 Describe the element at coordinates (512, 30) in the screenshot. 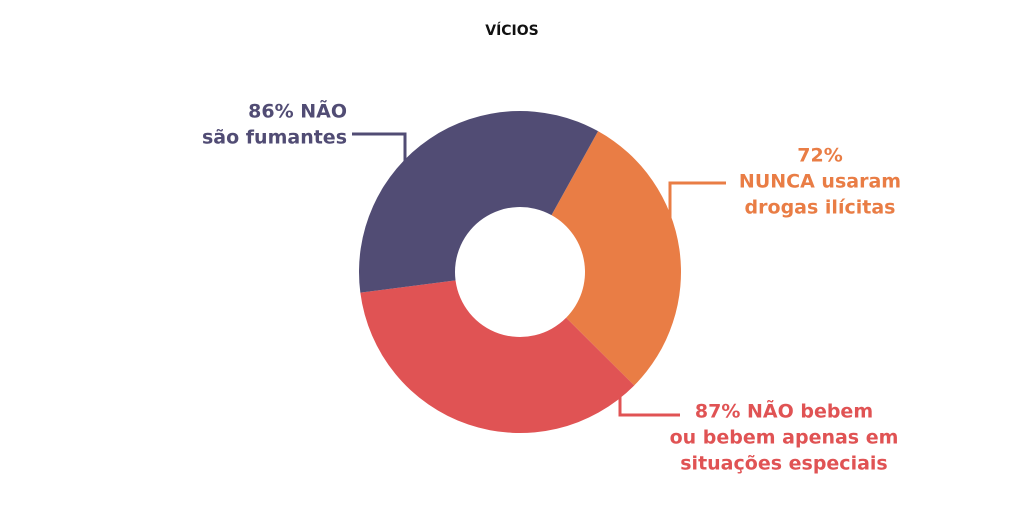

I see `chart-title: VÍCIOS` at that location.